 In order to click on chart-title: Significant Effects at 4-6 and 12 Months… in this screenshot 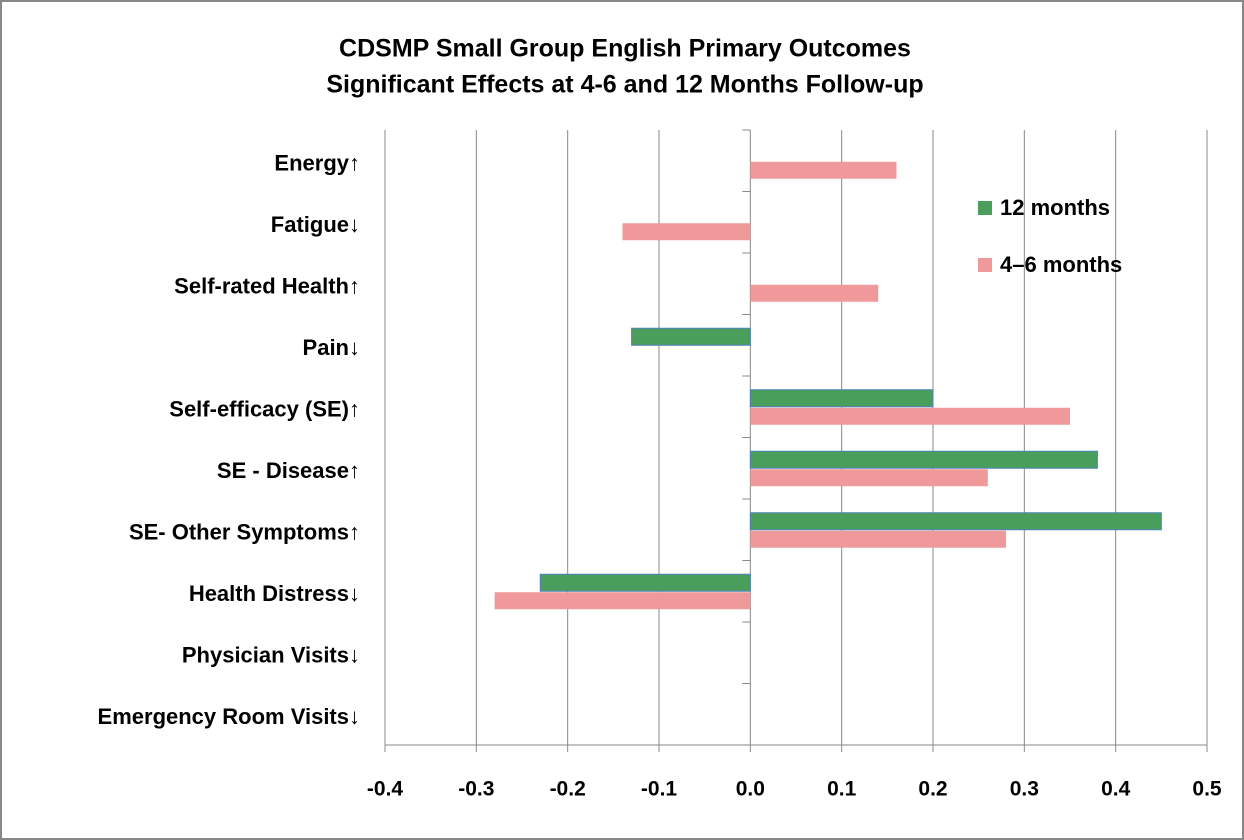, I will do `click(624, 85)`.